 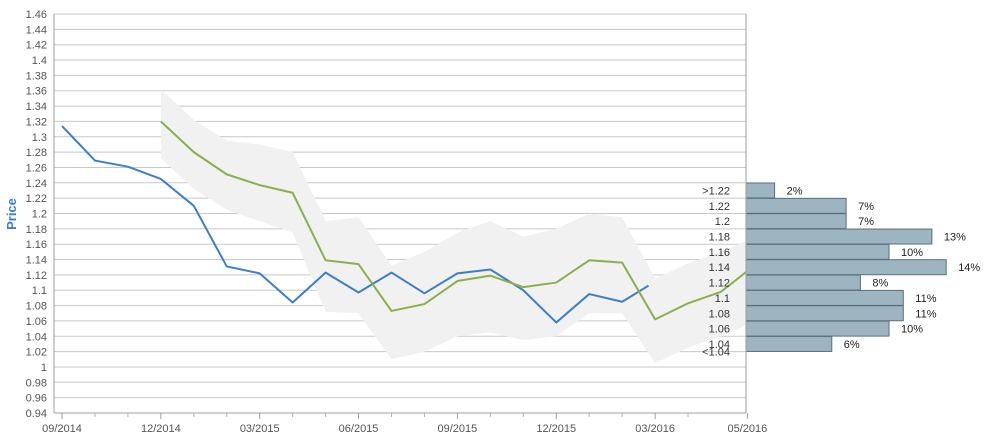 I want to click on y-axis-label: Price, so click(x=11, y=214).